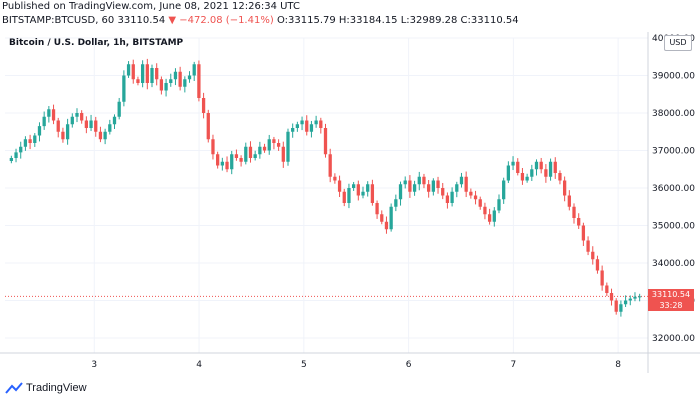 The height and width of the screenshot is (401, 700). What do you see at coordinates (671, 294) in the screenshot?
I see `last-price-tag-value: 33110.54` at bounding box center [671, 294].